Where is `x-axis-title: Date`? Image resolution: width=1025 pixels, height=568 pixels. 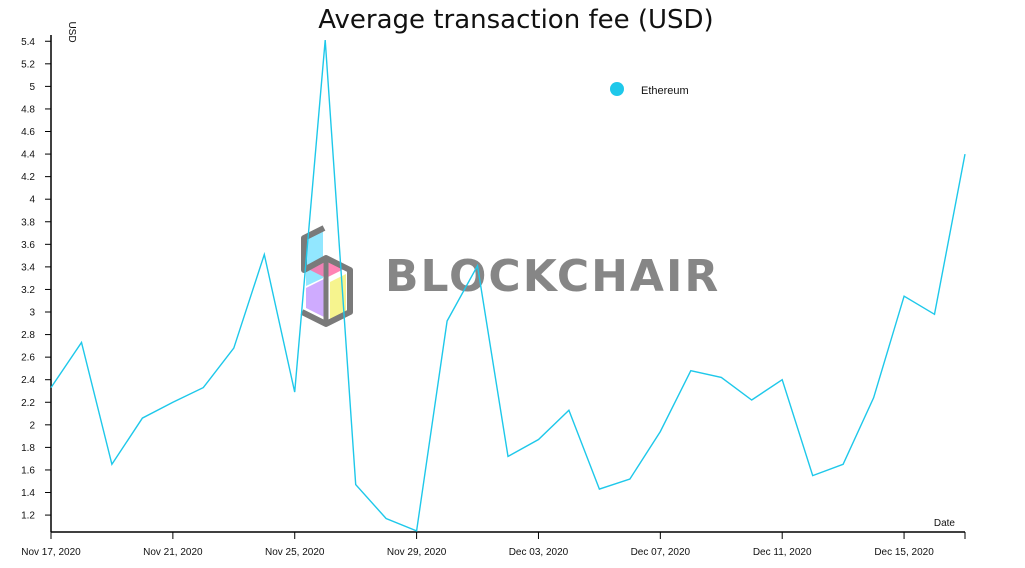
x-axis-title: Date is located at coordinates (945, 523).